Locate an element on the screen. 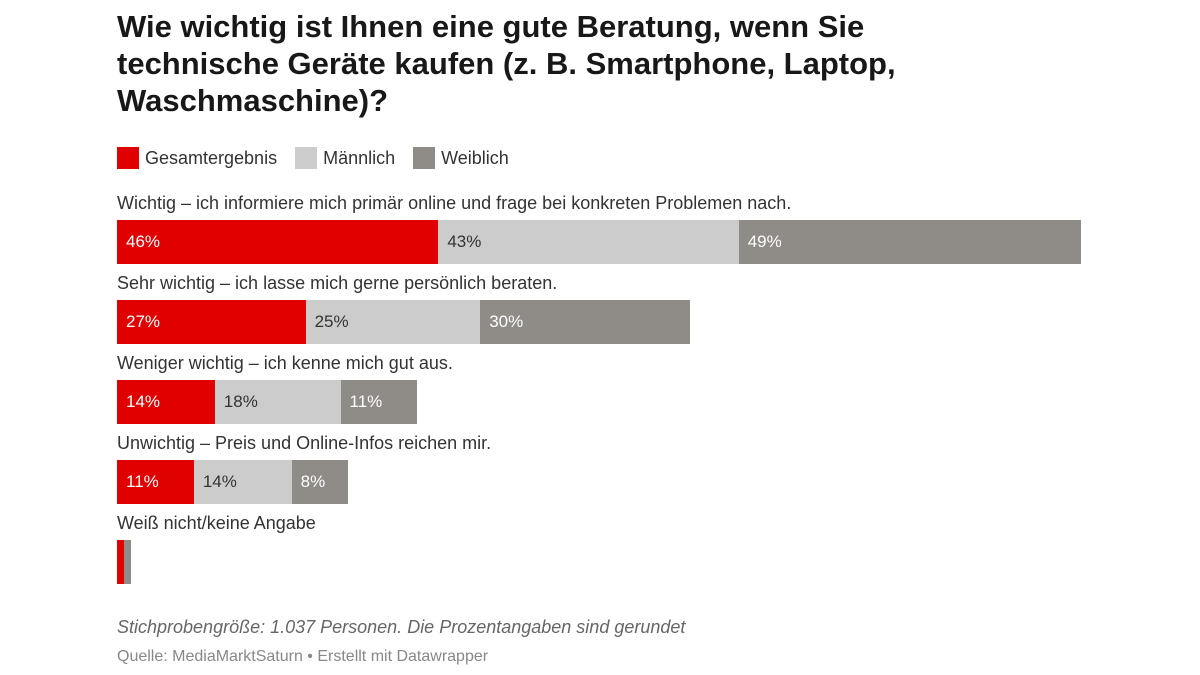  legend-label: Weiblich is located at coordinates (475, 157).